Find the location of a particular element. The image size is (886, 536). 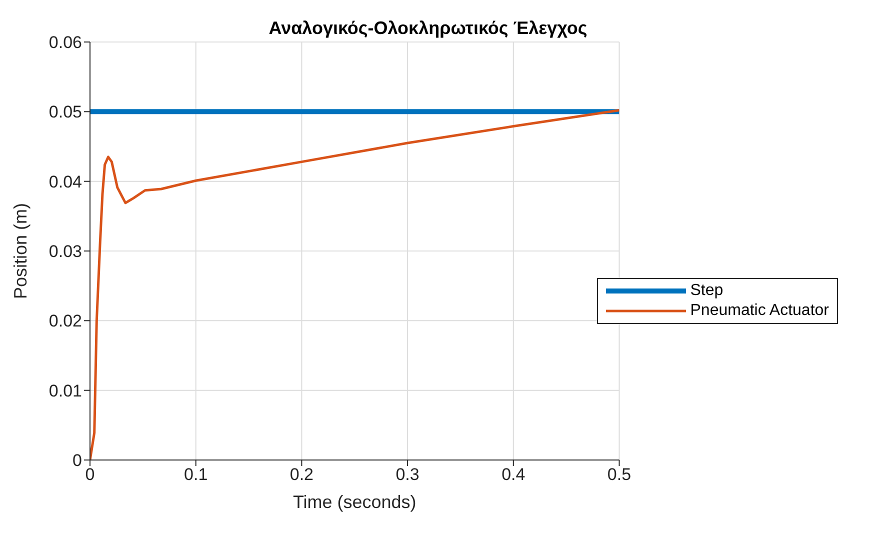

y-tick-label: 0.04 is located at coordinates (65, 182).